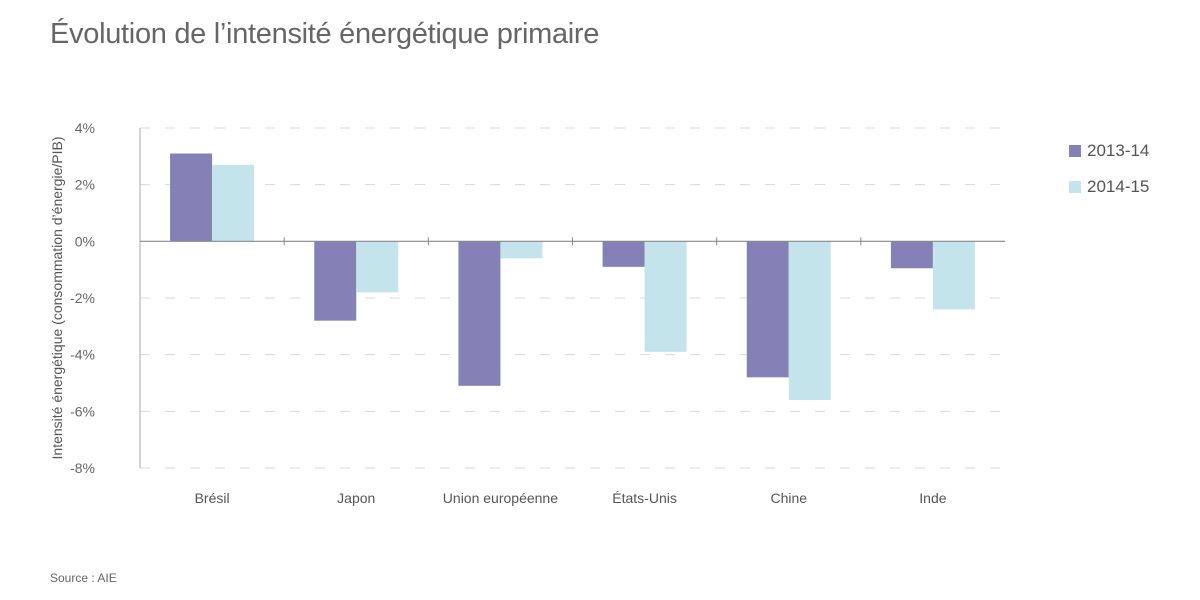 The image size is (1200, 600). What do you see at coordinates (191, 197) in the screenshot?
I see `bar-2013-14-Brésil` at bounding box center [191, 197].